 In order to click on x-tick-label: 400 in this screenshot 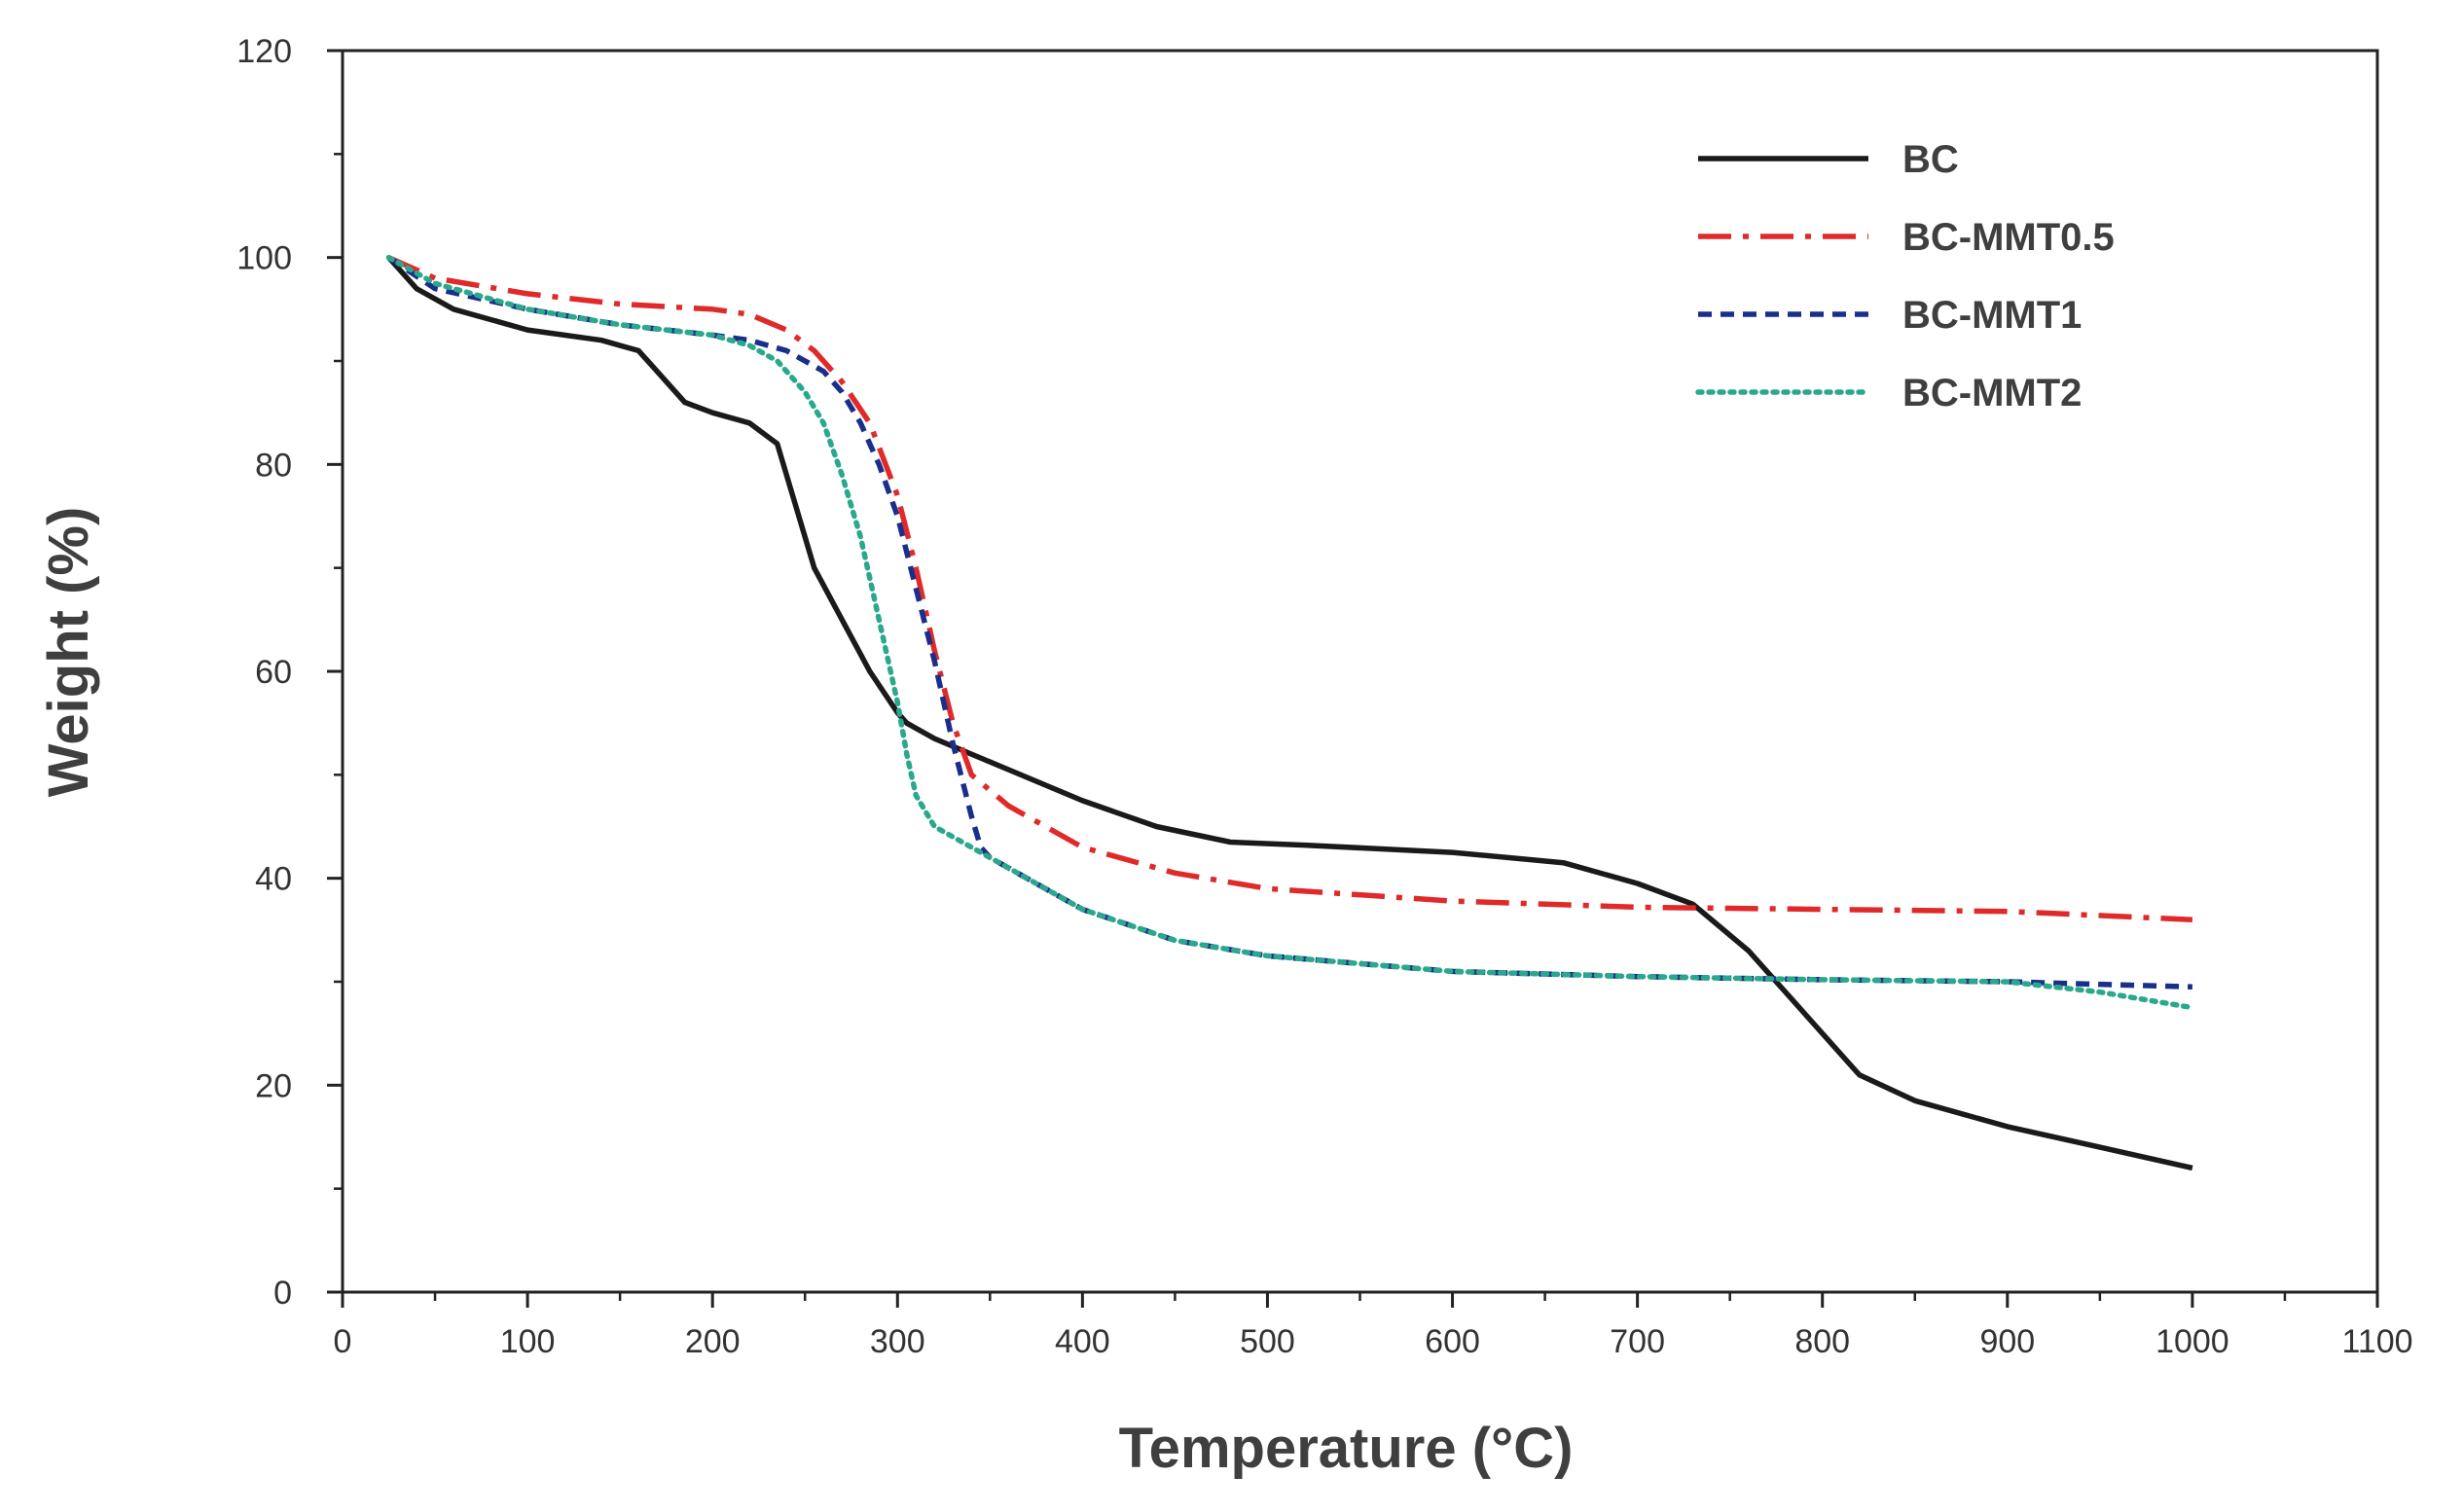, I will do `click(1082, 1341)`.